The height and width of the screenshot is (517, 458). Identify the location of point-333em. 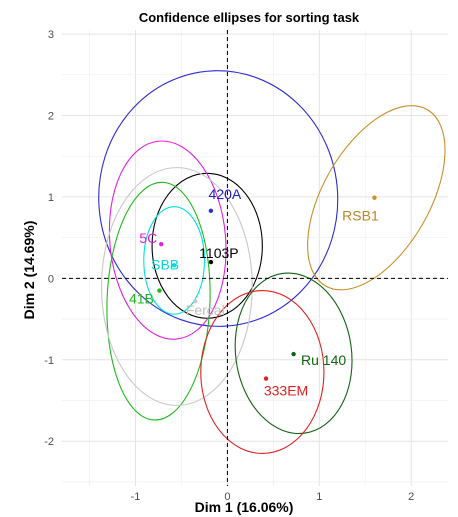
(266, 378).